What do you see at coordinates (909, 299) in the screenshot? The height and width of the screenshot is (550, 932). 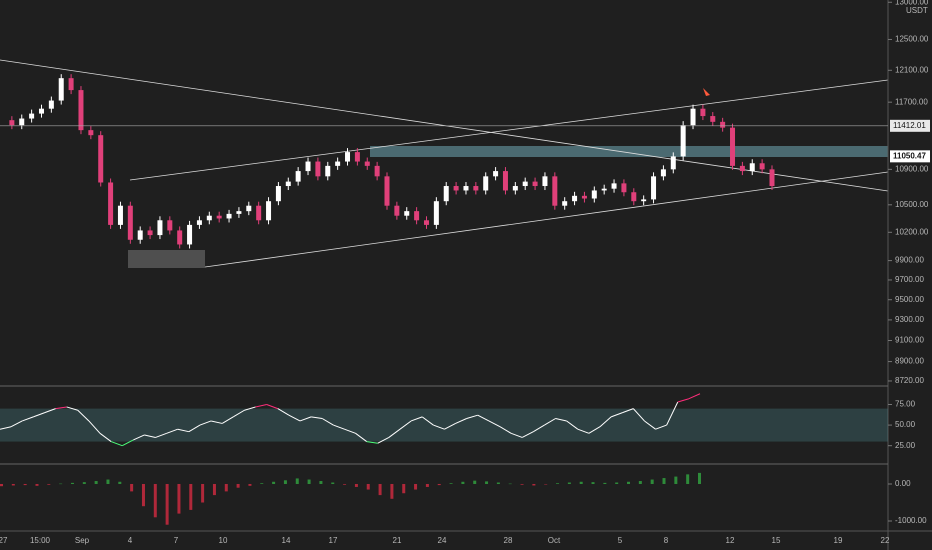 I see `y-tick-label: 9500.00` at bounding box center [909, 299].